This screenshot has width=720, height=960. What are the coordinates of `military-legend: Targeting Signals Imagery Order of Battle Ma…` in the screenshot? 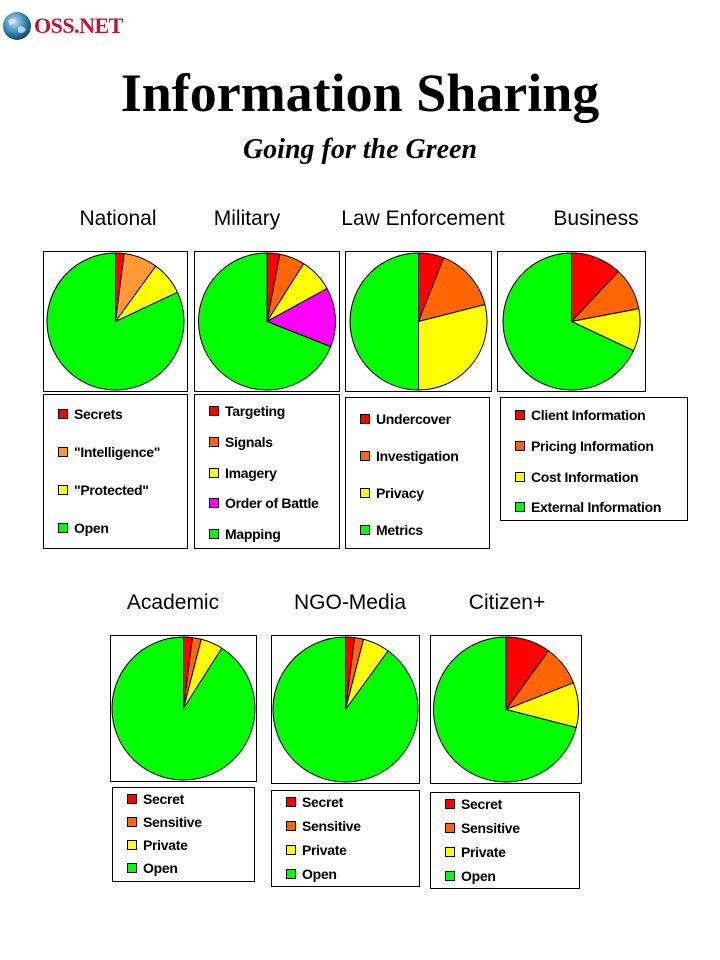 It's located at (267, 471).